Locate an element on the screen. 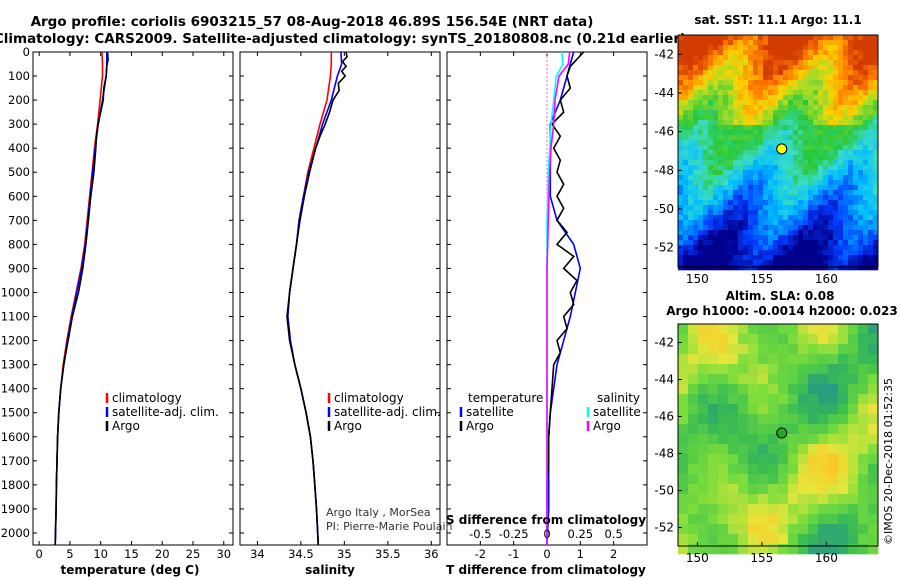  s-tick-label: -0.25 is located at coordinates (514, 534).